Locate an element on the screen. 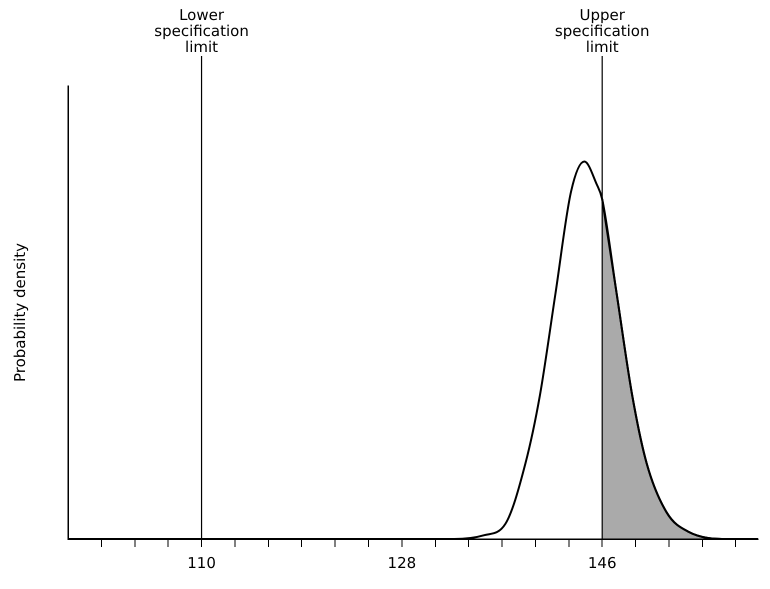  ref-line-label: Upper specification limit is located at coordinates (602, 31).